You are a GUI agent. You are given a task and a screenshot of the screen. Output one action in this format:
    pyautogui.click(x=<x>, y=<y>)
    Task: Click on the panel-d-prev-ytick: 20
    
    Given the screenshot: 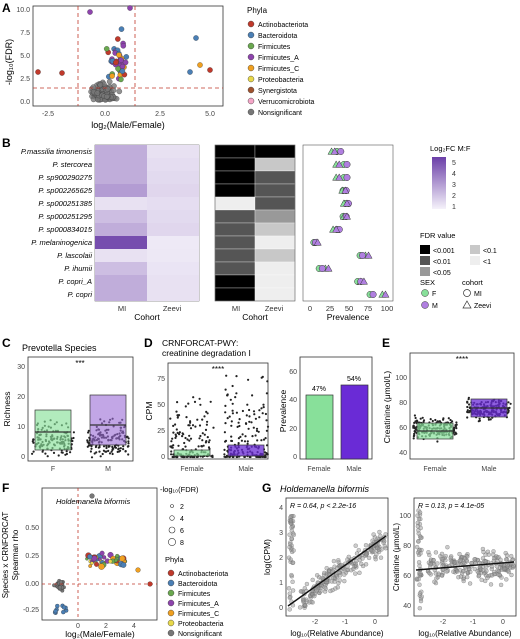 What is the action you would take?
    pyautogui.click(x=293, y=429)
    